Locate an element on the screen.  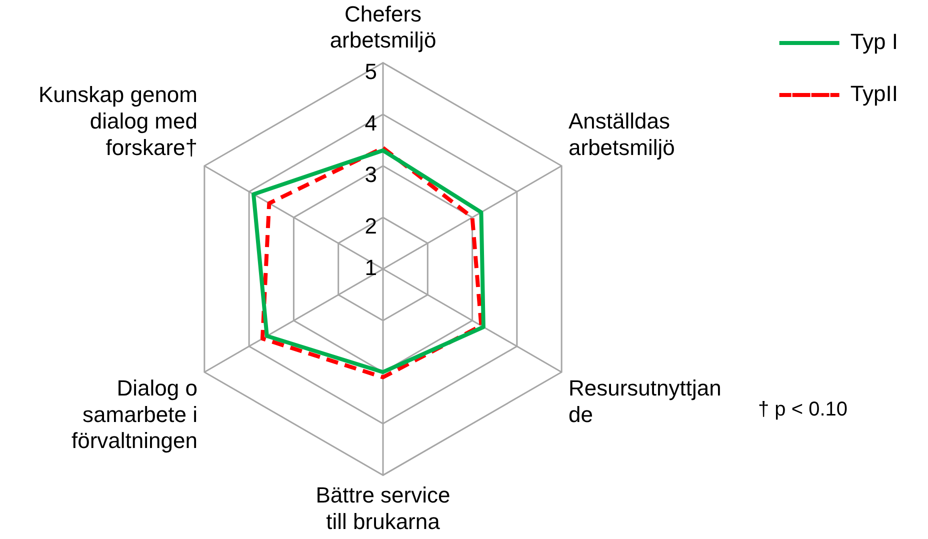
text: † p < 0.10 is located at coordinates (803, 409).